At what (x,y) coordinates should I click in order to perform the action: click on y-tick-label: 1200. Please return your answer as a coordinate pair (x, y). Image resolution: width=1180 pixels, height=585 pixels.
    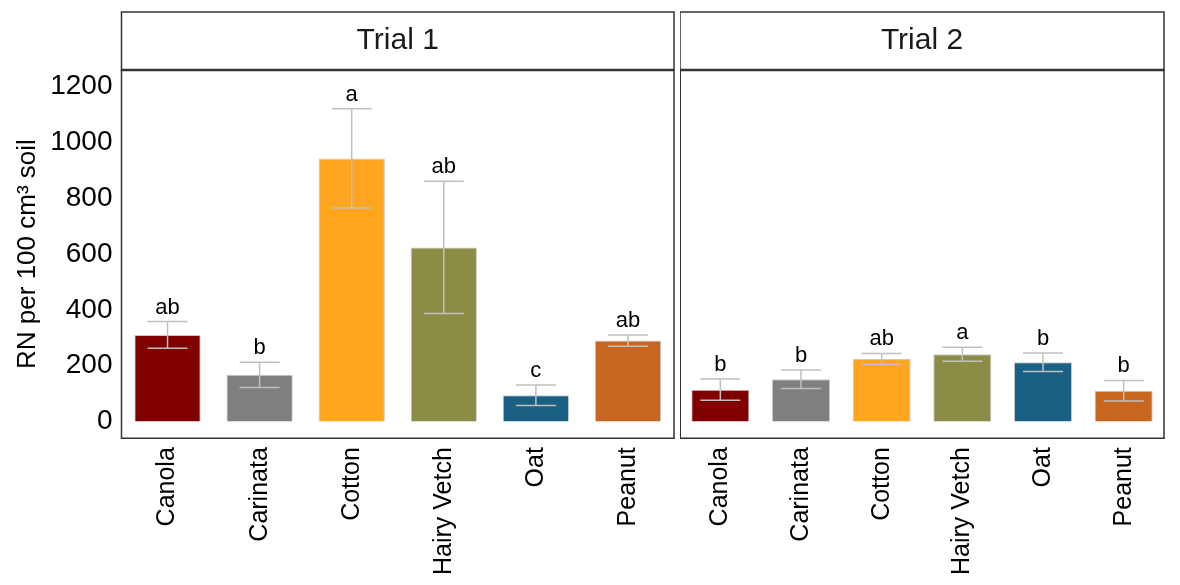
    Looking at the image, I should click on (81, 85).